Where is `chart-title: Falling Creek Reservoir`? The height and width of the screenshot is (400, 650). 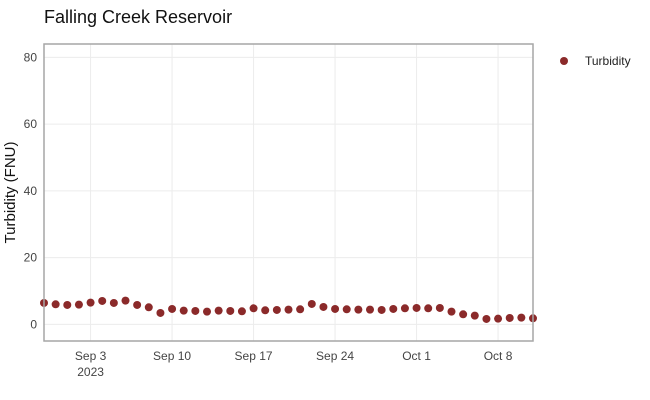 chart-title: Falling Creek Reservoir is located at coordinates (138, 17).